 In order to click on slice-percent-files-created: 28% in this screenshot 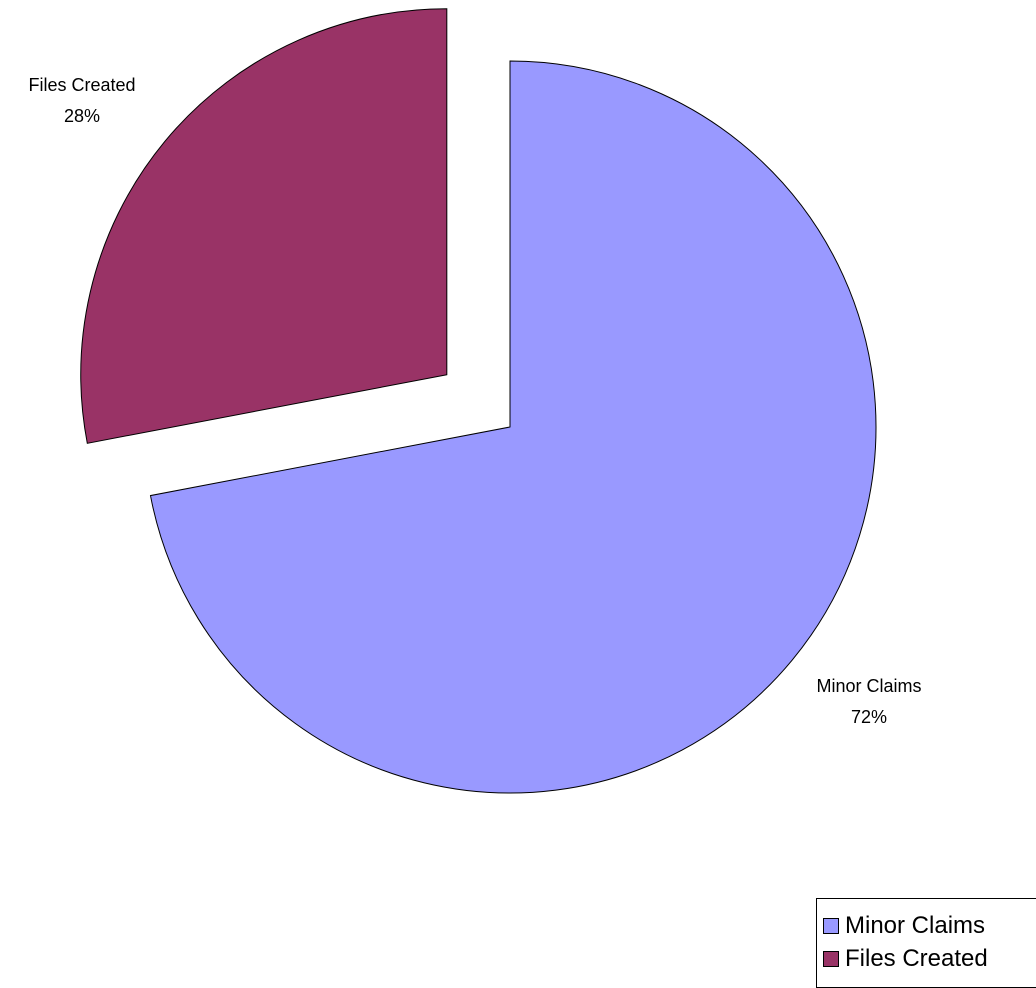, I will do `click(82, 116)`.